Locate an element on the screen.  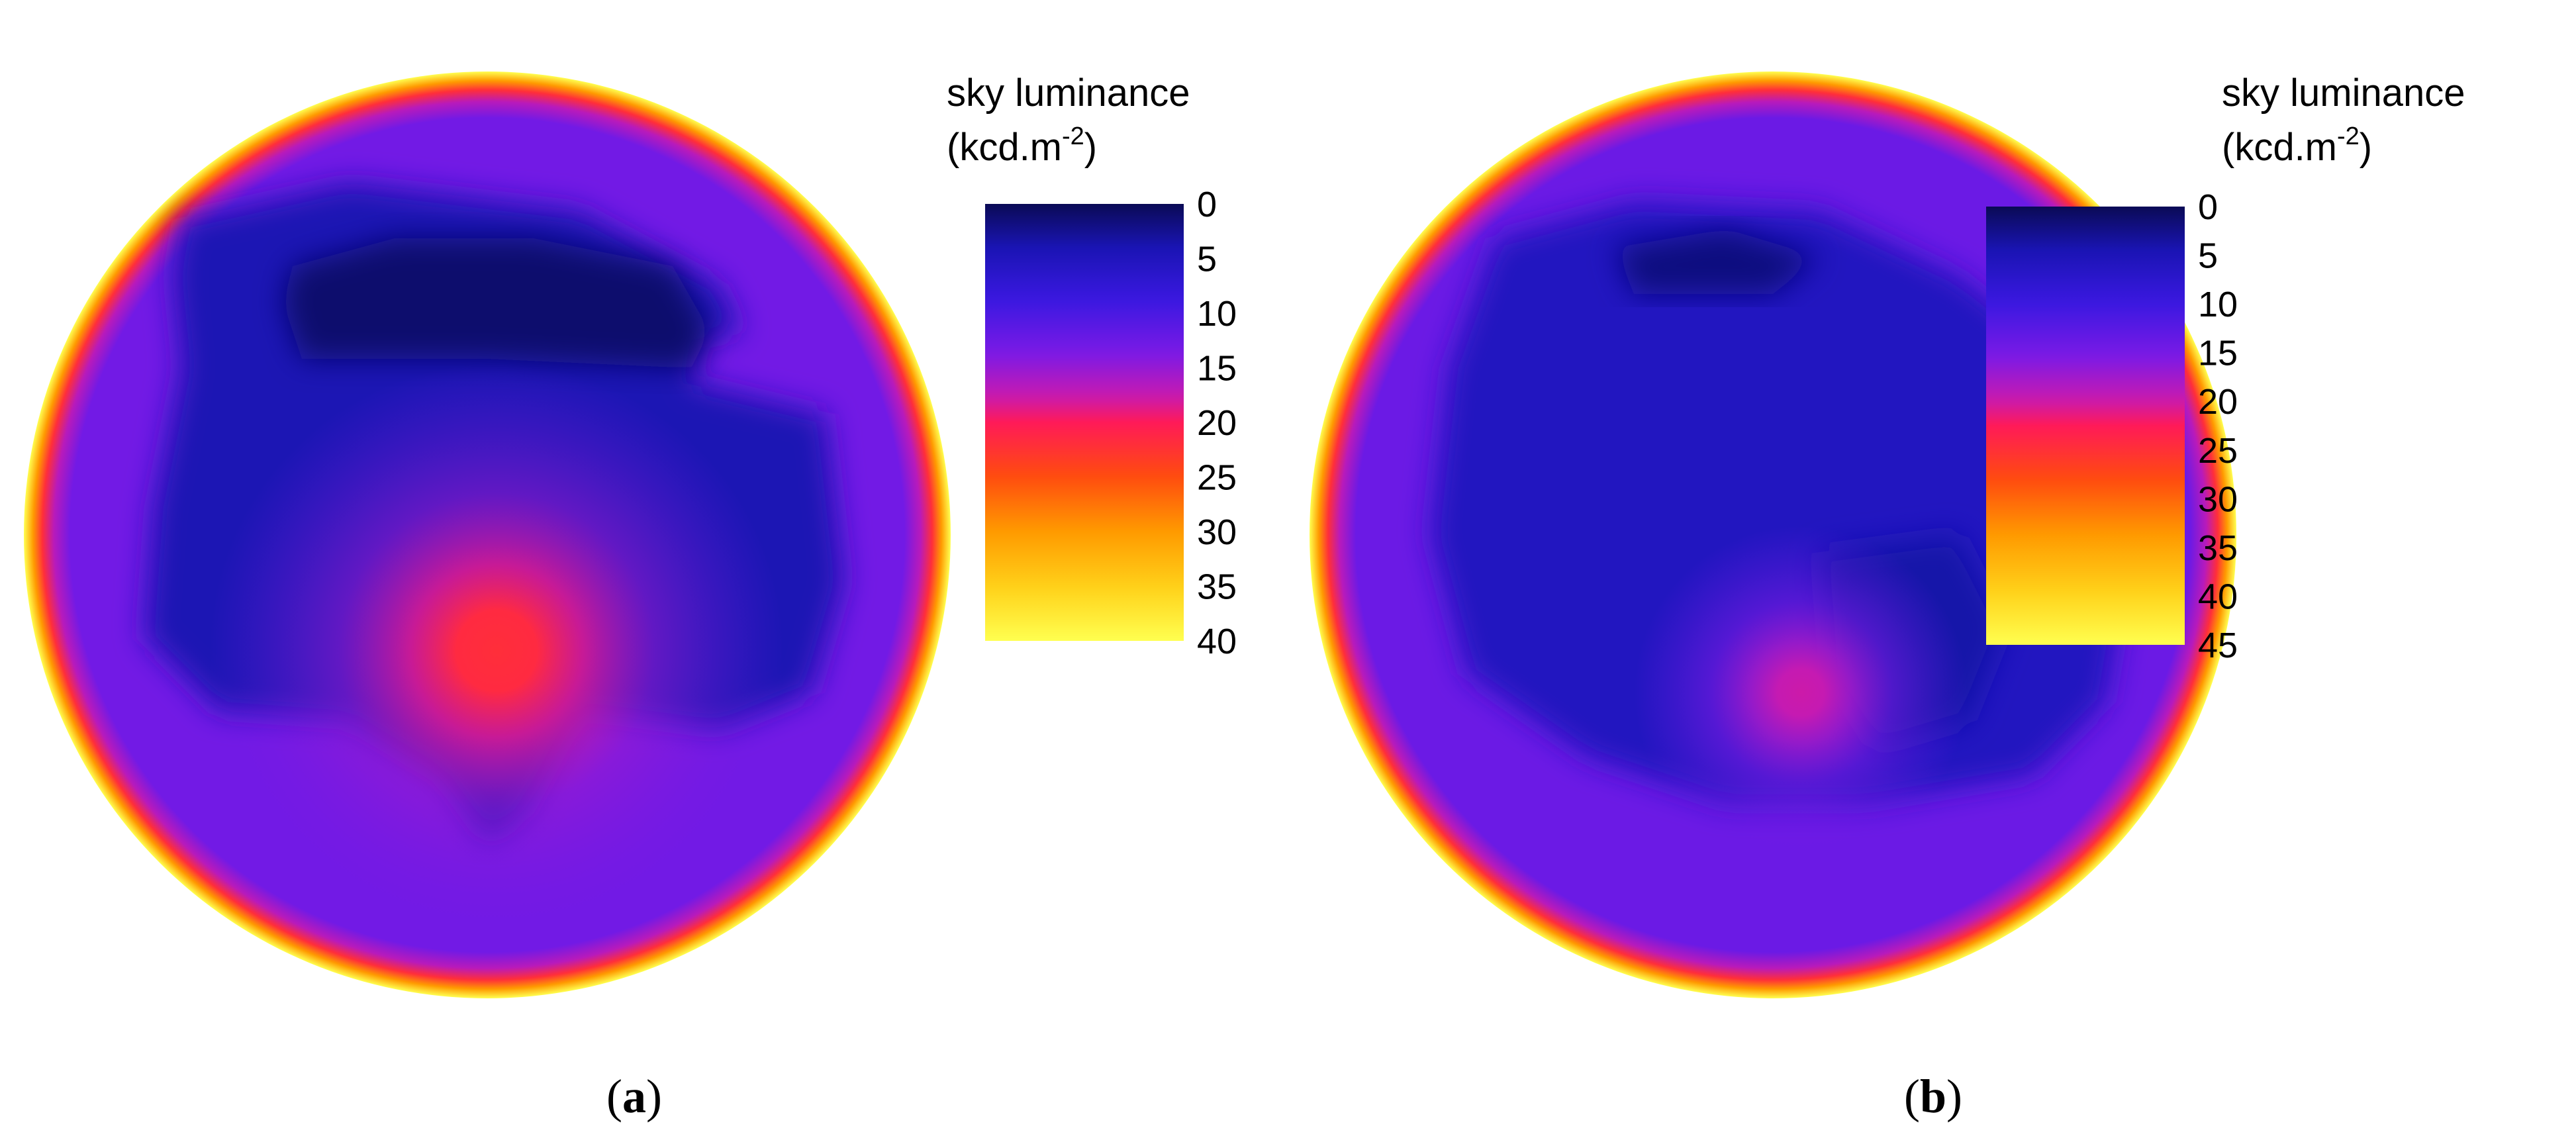
colorbar-tick-b-1: 5 is located at coordinates (2208, 256).